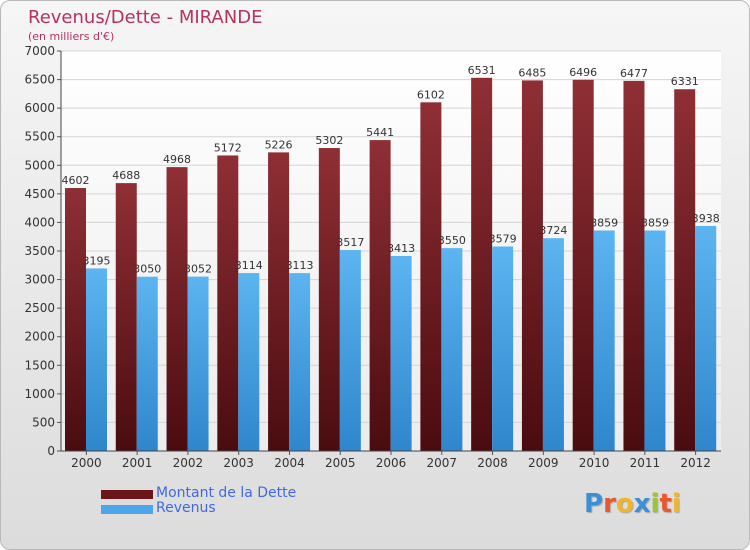  Describe the element at coordinates (624, 504) in the screenshot. I see `logo-letter: o` at that location.